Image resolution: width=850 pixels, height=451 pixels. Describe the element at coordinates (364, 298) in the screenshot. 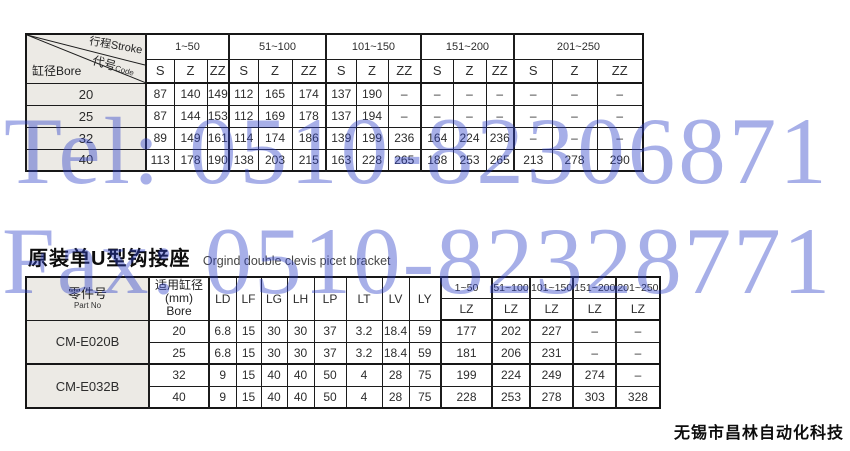

I see `dim-header-cell: LT` at that location.